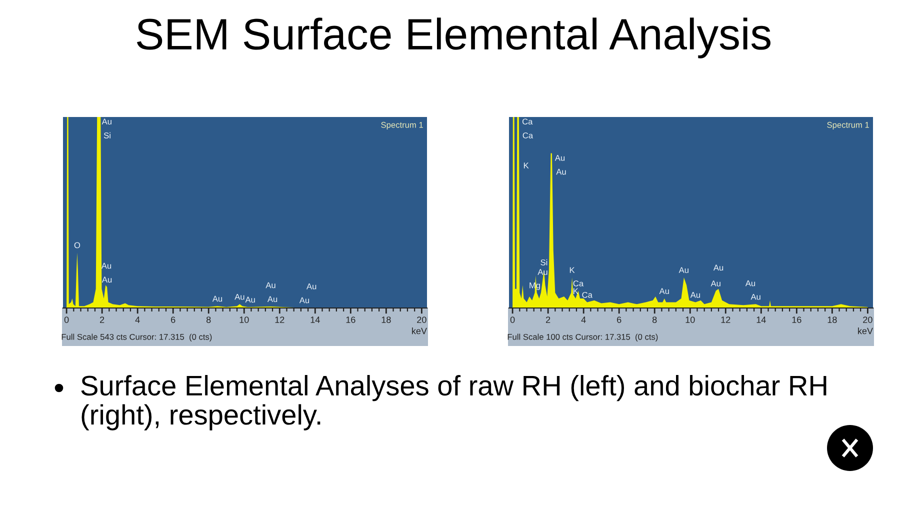 The width and height of the screenshot is (907, 510). I want to click on annotation: O, so click(77, 245).